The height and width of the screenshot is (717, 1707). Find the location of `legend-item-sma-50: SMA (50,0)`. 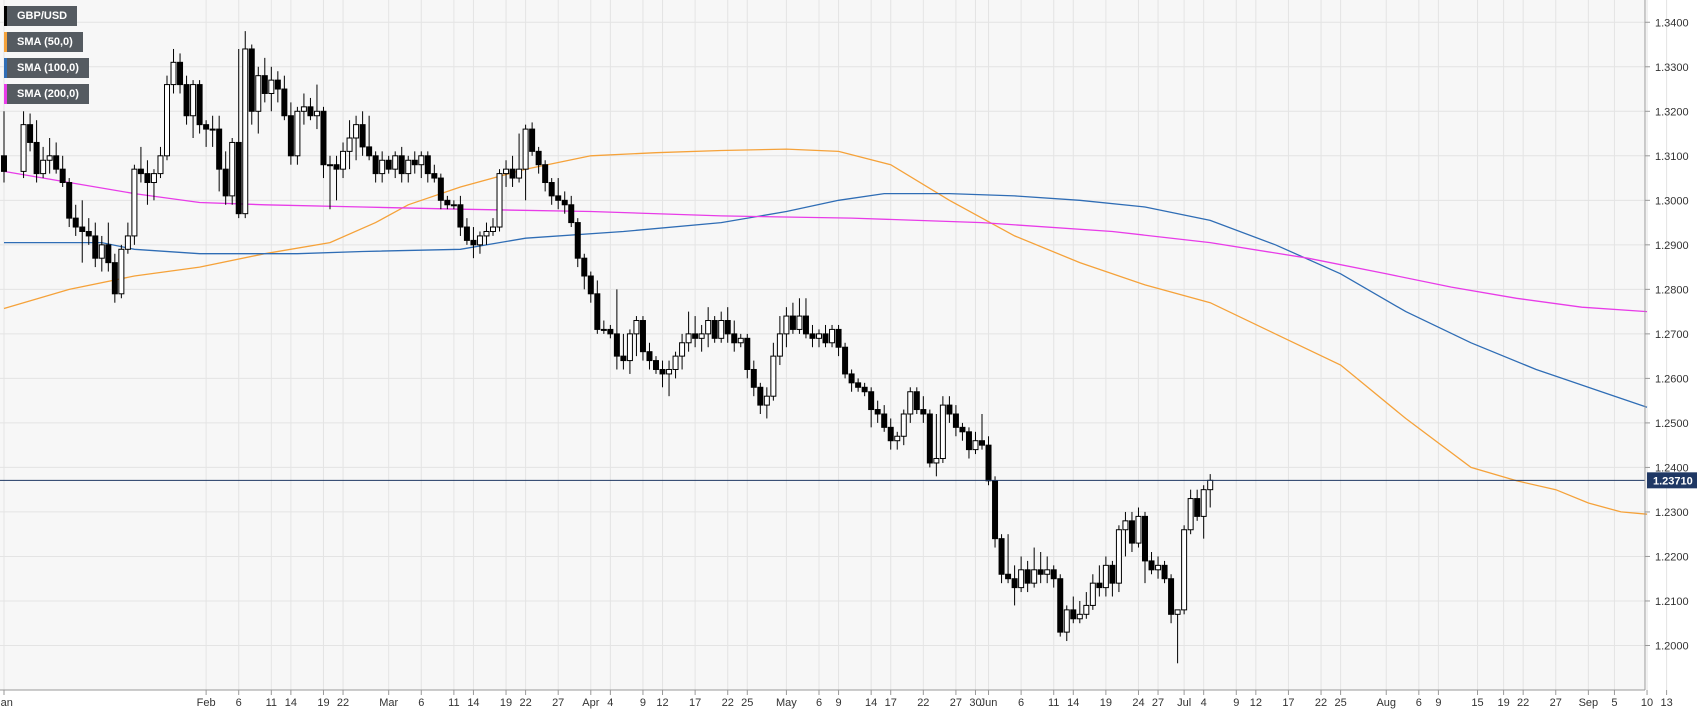

legend-item-sma-50: SMA (50,0) is located at coordinates (43, 42).